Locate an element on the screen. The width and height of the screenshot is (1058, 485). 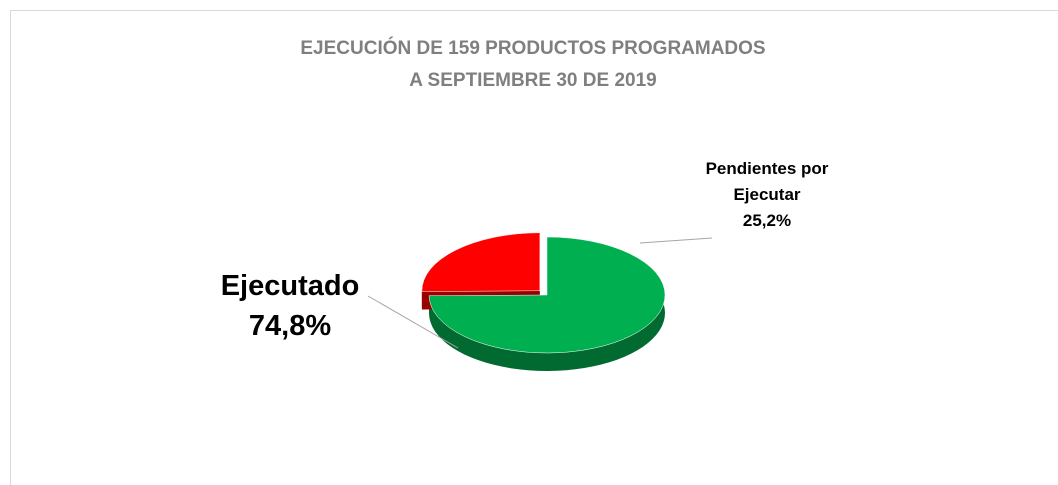
pie is located at coordinates (543, 301).